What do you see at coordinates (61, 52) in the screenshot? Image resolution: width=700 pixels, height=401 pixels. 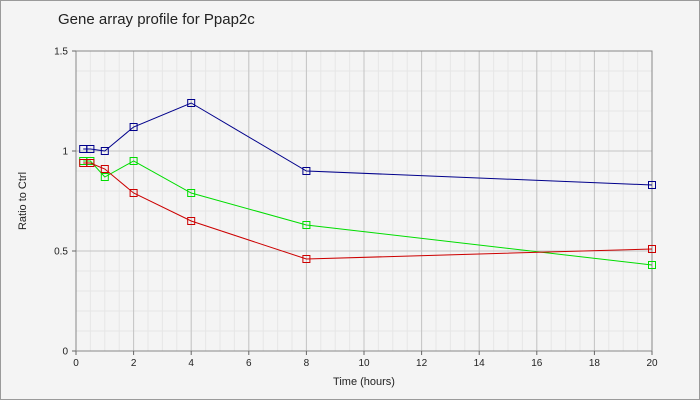 I see `y-tick-label: 1.5` at bounding box center [61, 52].